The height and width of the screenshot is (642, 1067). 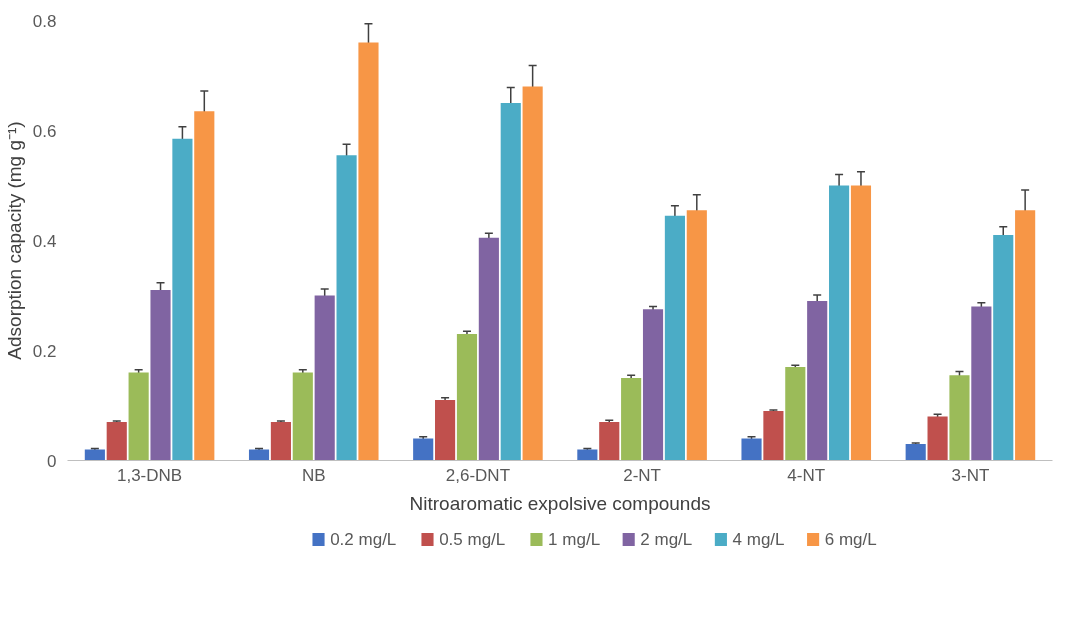 I want to click on legend-label: 6 mg/L, so click(x=850, y=539).